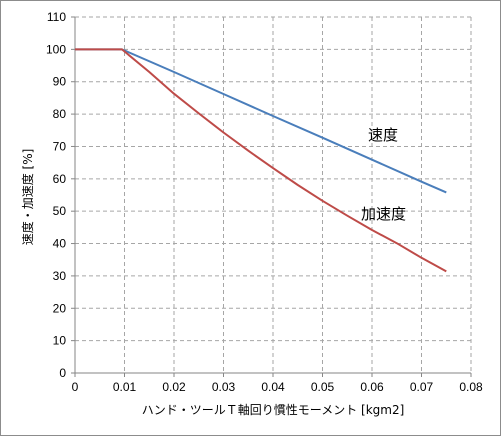  I want to click on series-label-acceleration: 加速度, so click(383, 214).